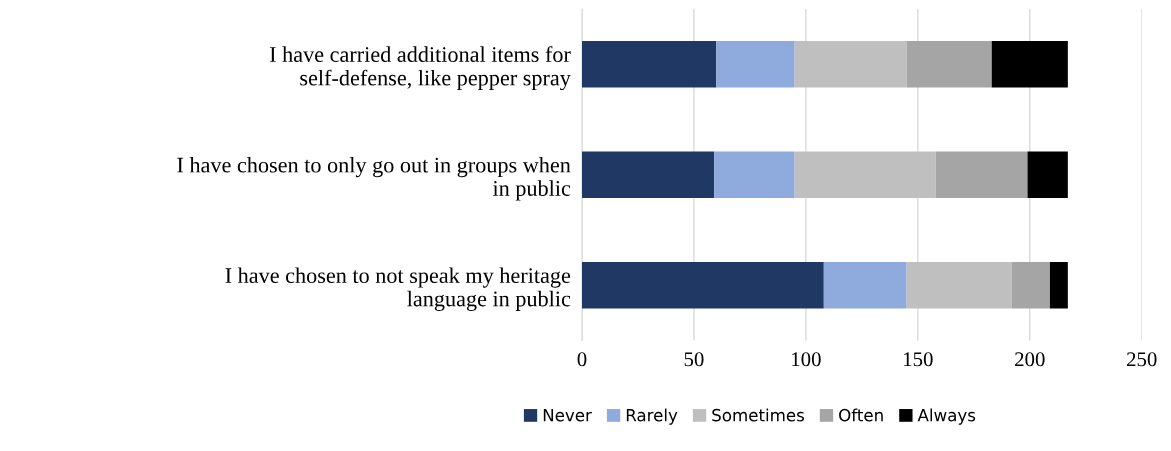  I want to click on x-tick-label: 0, so click(582, 359).